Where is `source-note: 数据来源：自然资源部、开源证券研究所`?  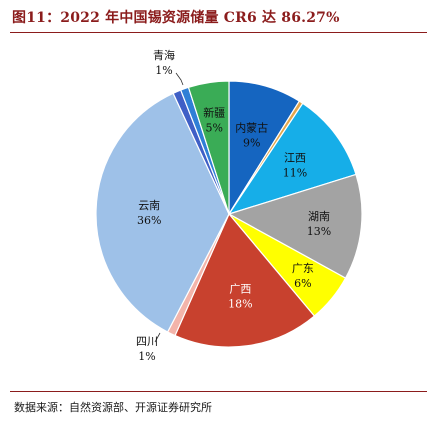
source-note: 数据来源：自然资源部、开源证券研究所 is located at coordinates (113, 407).